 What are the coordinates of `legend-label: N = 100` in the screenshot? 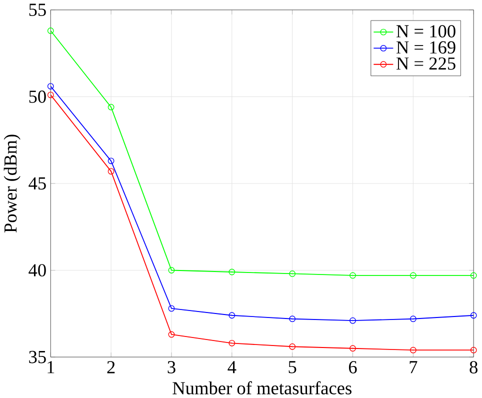 It's located at (426, 31).